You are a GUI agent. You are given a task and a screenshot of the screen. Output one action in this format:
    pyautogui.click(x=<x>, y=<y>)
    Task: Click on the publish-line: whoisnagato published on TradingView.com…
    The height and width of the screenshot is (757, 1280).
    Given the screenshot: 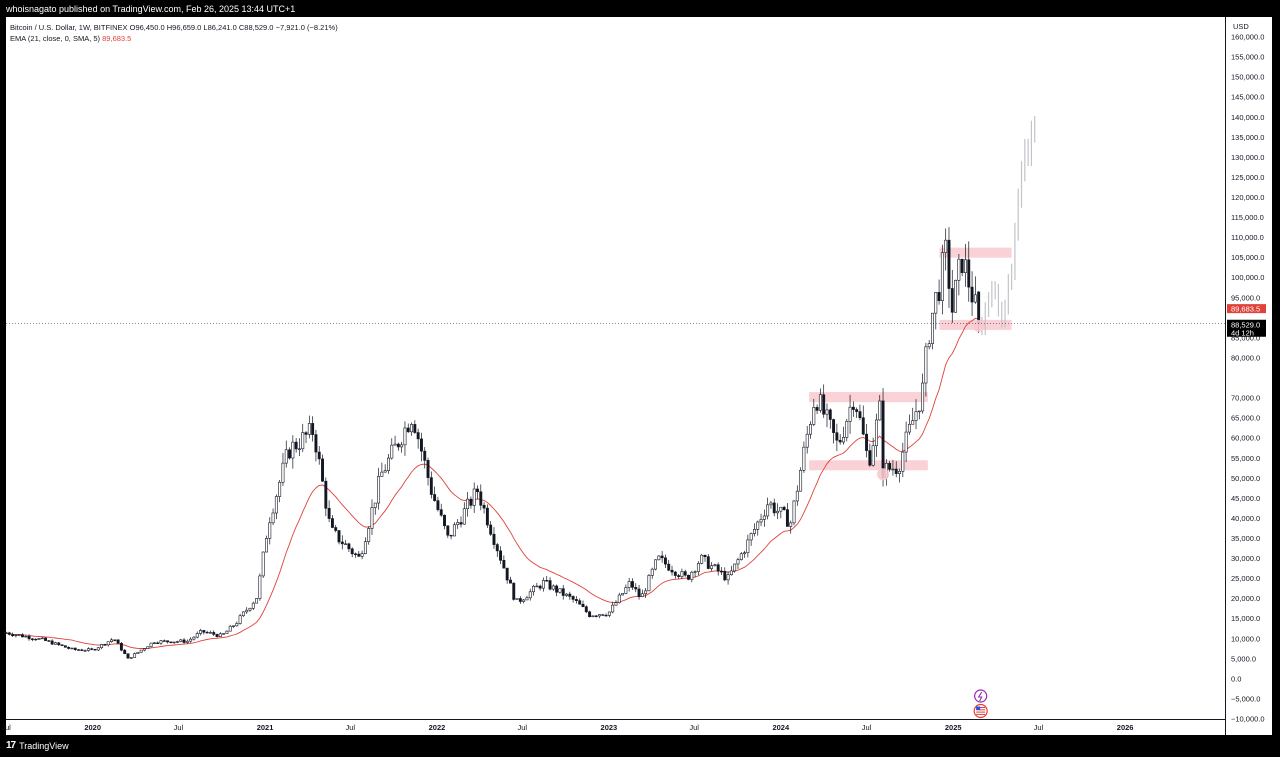 What is the action you would take?
    pyautogui.click(x=151, y=9)
    